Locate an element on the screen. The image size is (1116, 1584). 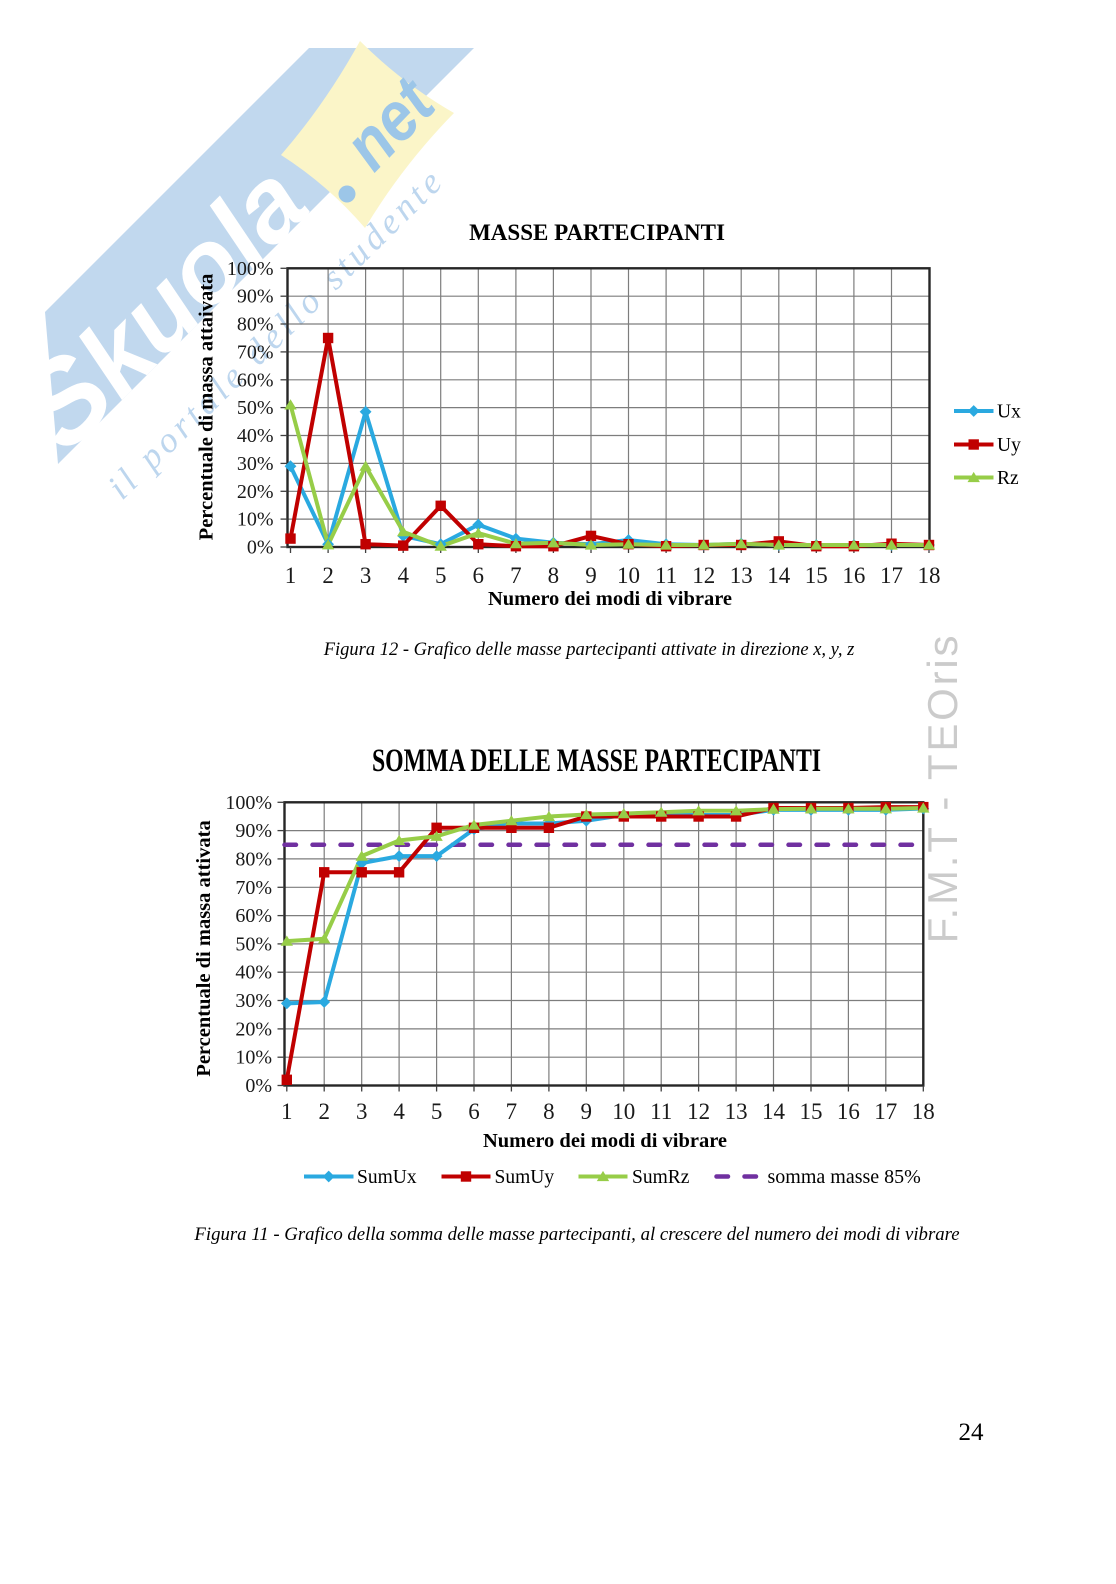
svg-text: Uy is located at coordinates (1009, 445).